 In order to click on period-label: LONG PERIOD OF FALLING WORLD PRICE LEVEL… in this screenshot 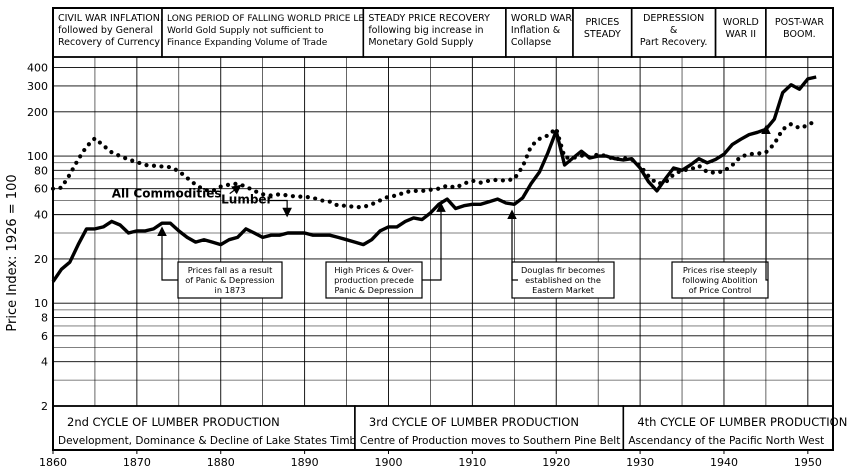, I will do `click(275, 19)`.